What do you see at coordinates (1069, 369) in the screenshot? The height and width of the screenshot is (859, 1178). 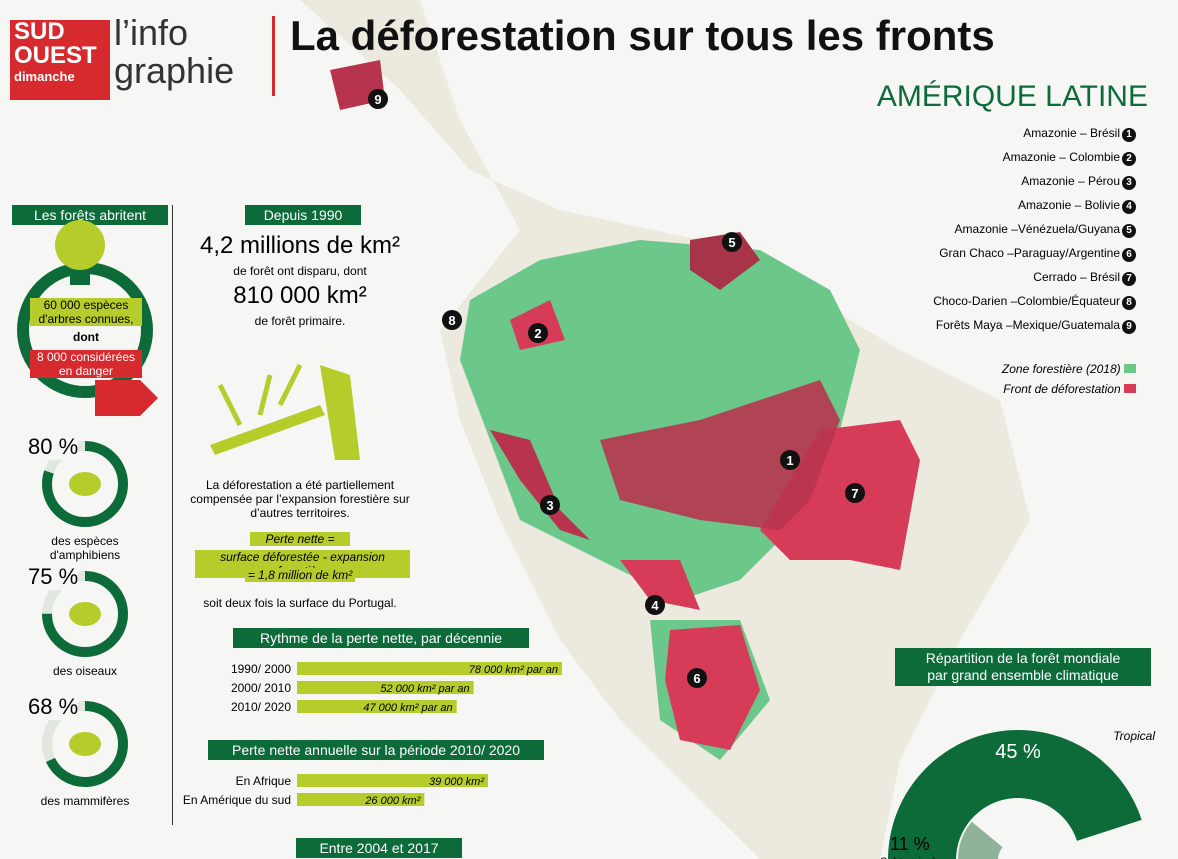 I see `legend-item: Zone forestière (2018)` at bounding box center [1069, 369].